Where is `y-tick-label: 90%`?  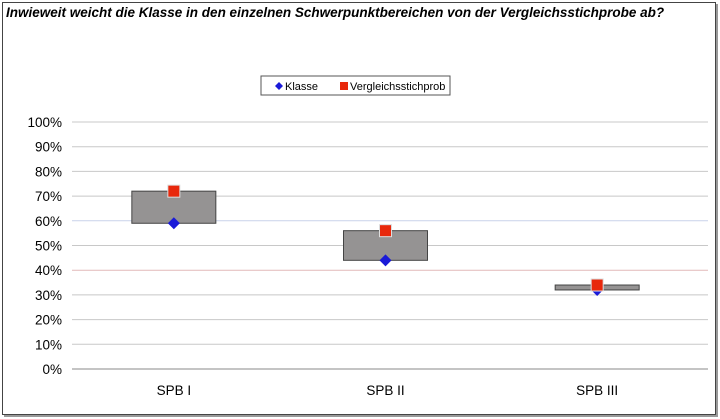 y-tick-label: 90% is located at coordinates (48, 147).